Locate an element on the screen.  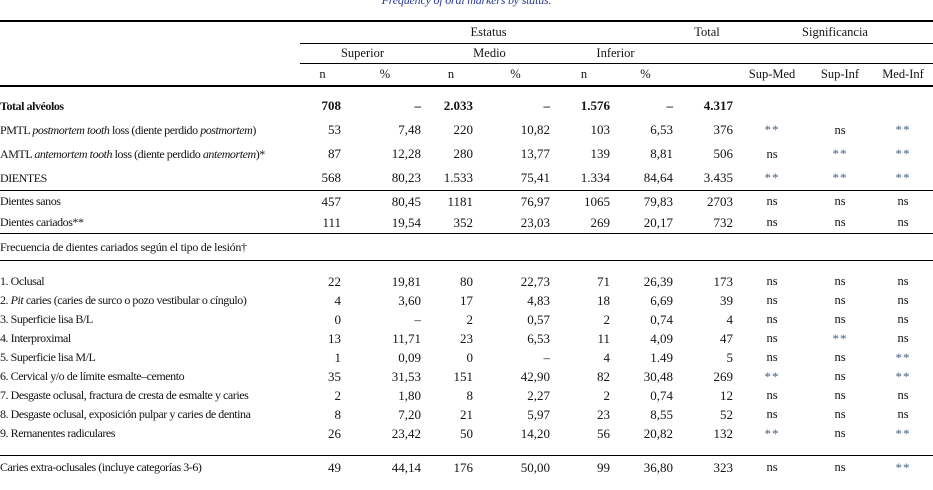
cell-inf-pct: 1.49 is located at coordinates (662, 357).